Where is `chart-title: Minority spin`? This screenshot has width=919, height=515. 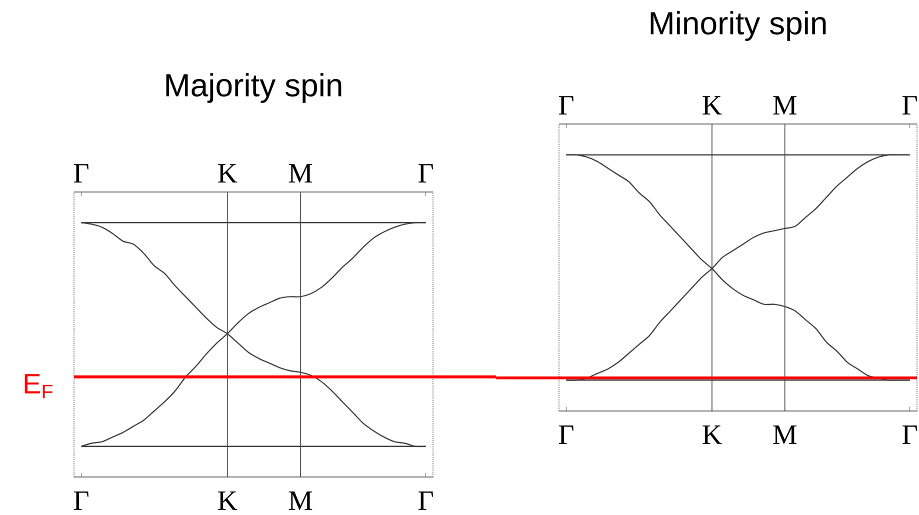
chart-title: Minority spin is located at coordinates (738, 26).